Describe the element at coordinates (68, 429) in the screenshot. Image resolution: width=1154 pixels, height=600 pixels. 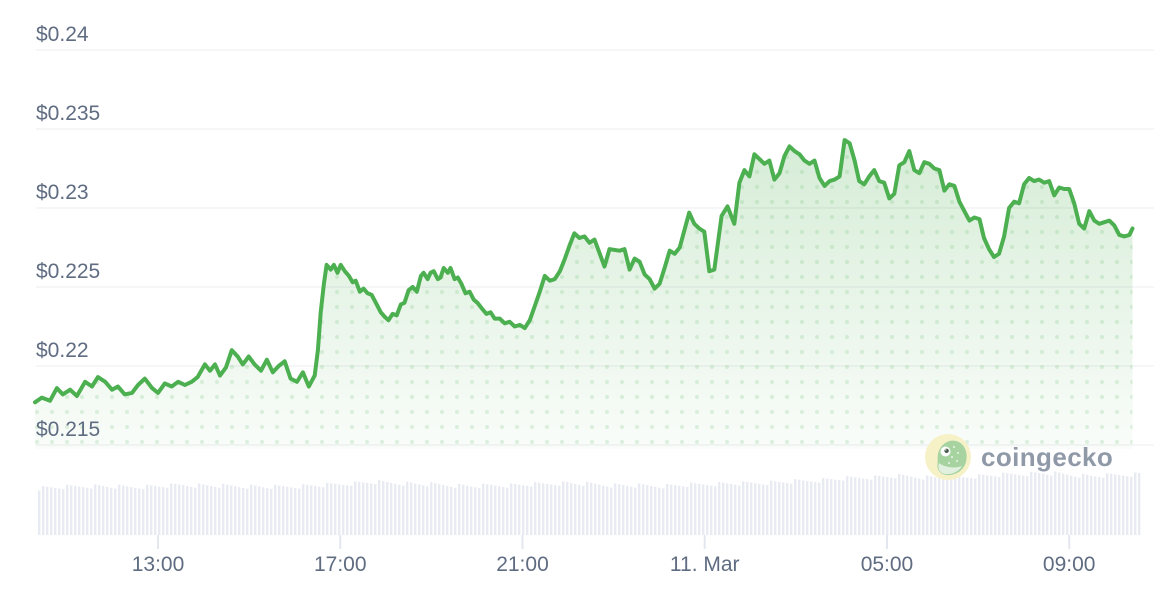
I see `y-axis-label: $0.215` at that location.